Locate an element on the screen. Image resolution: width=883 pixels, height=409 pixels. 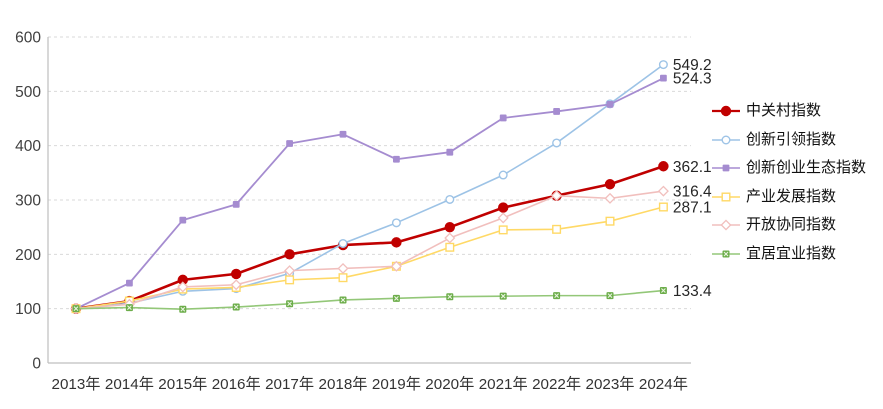
legend-marker-innovation-leading-icon is located at coordinates (726, 140).